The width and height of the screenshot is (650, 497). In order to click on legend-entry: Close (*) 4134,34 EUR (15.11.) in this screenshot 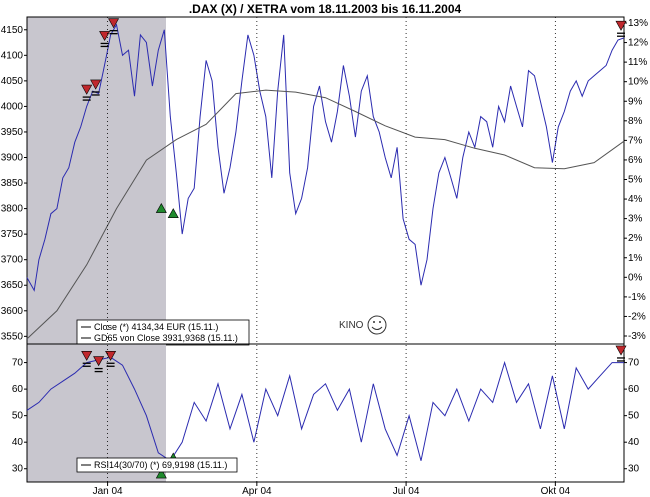, I will do `click(156, 327)`.